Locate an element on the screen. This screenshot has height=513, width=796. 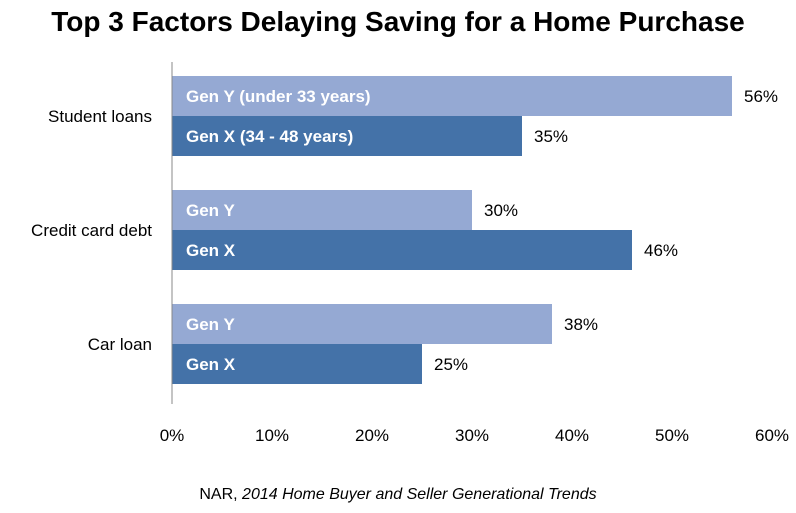
category-label: Student loans is located at coordinates (100, 116).